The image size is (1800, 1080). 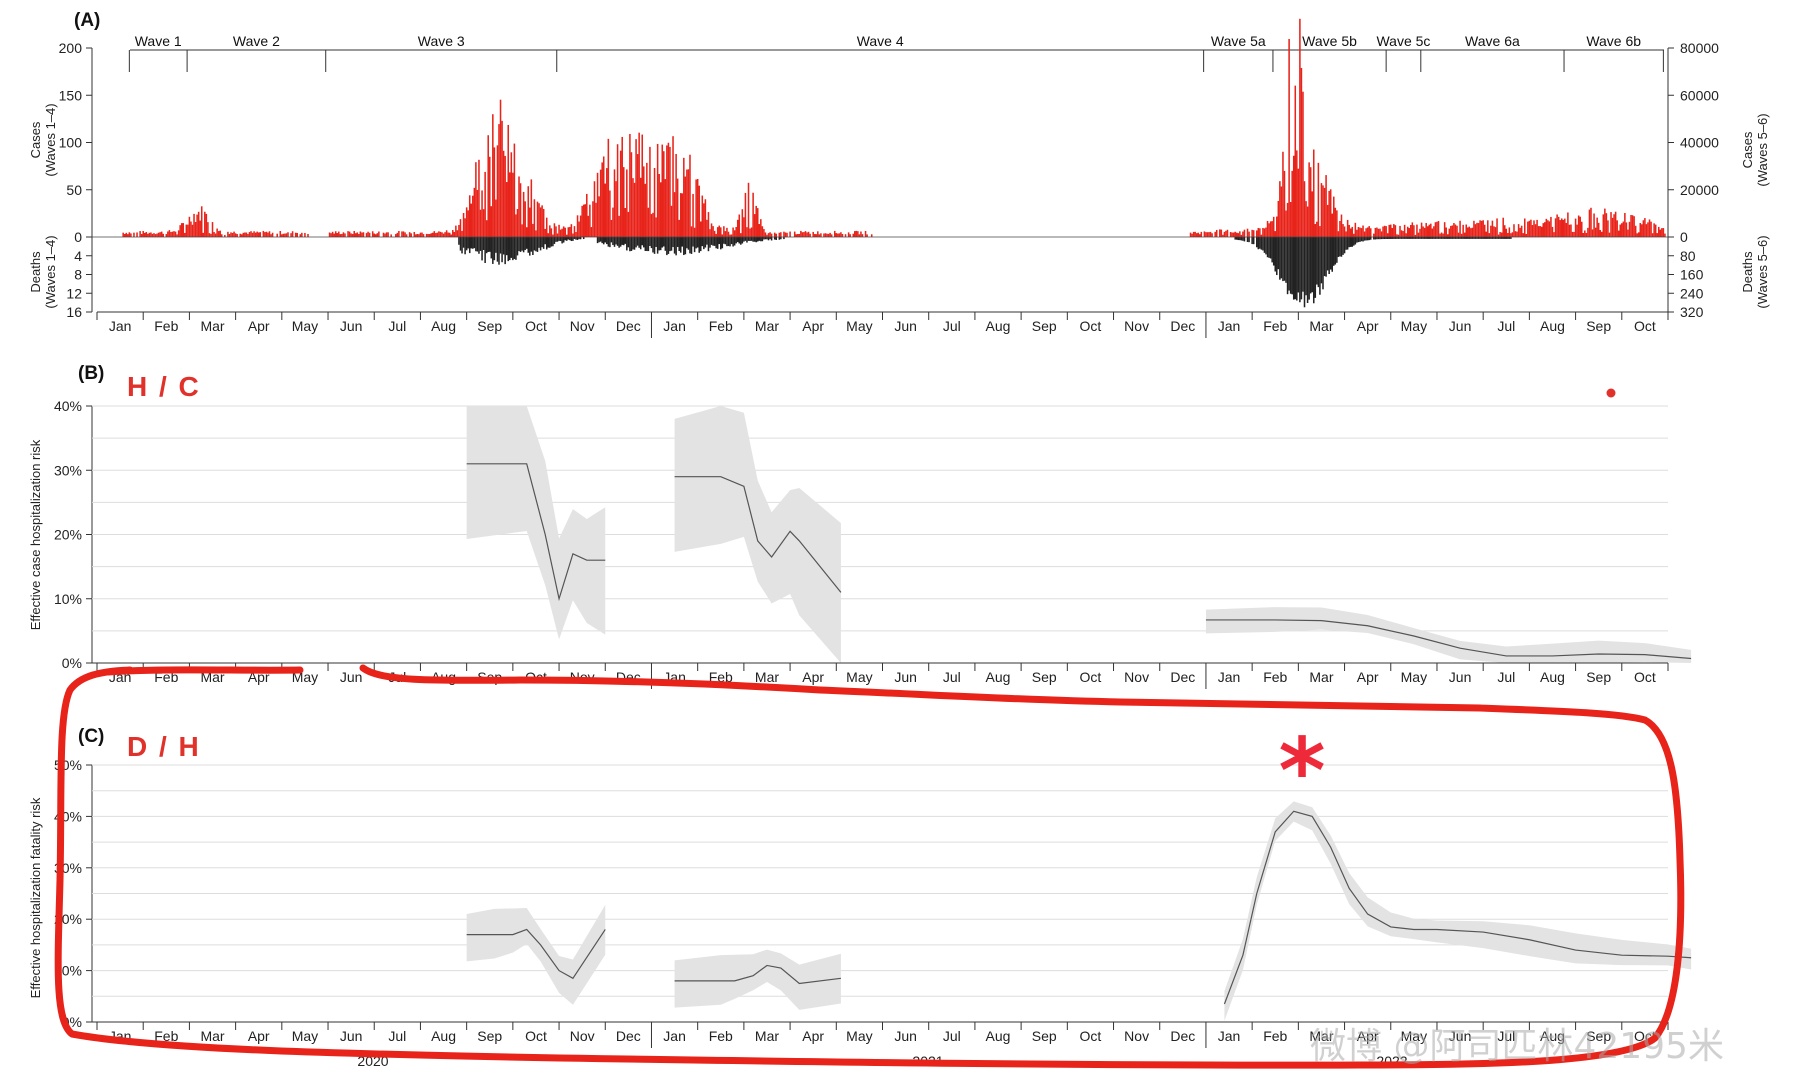 I want to click on c-xtick-label: Apr, so click(x=1368, y=1036).